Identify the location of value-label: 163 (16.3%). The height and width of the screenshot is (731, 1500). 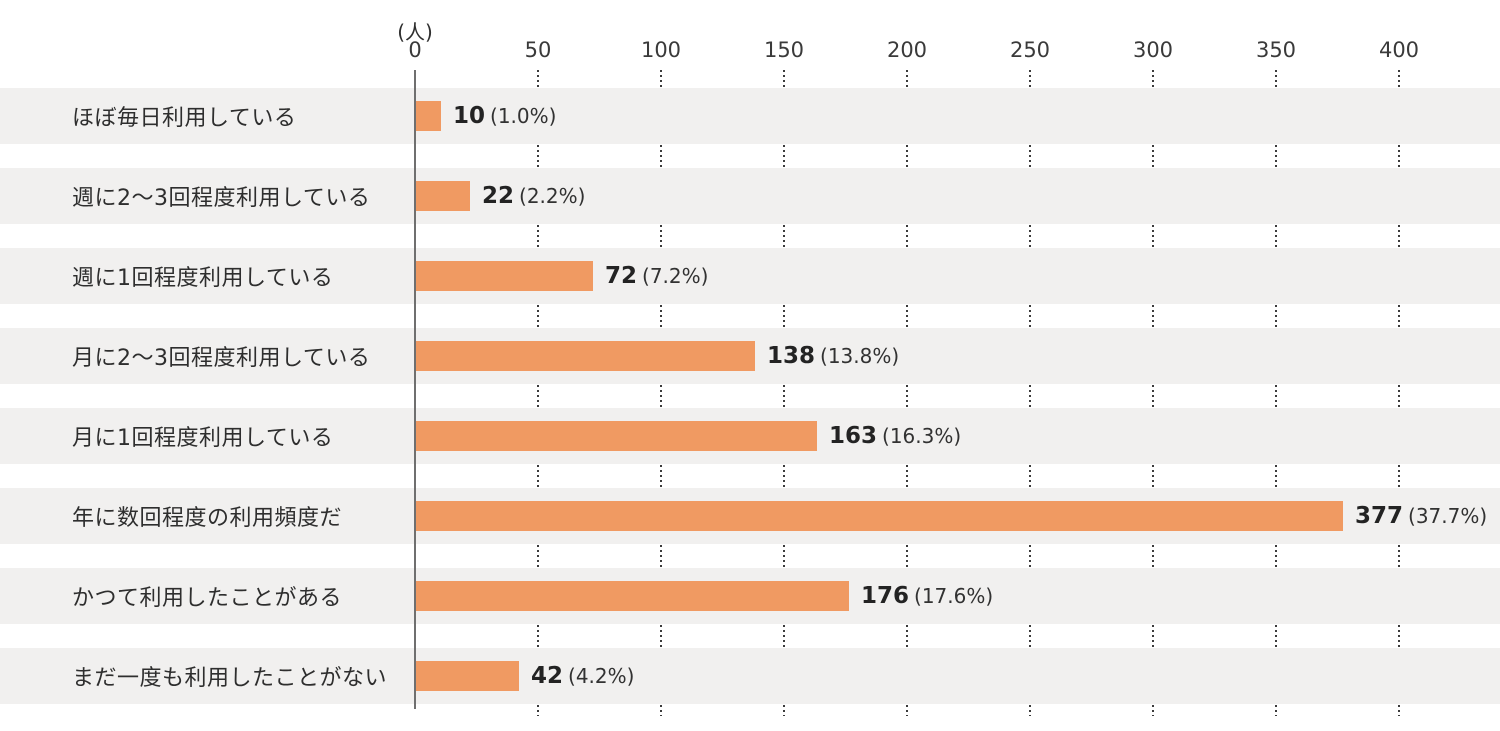
(895, 436).